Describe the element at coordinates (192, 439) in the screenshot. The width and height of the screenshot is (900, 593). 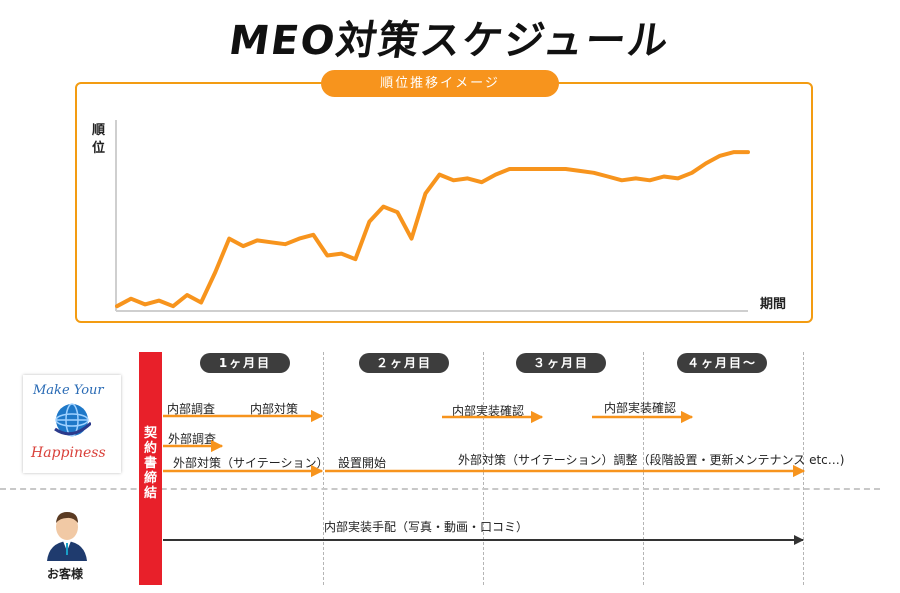
I see `task-external-survey: 外部調査` at that location.